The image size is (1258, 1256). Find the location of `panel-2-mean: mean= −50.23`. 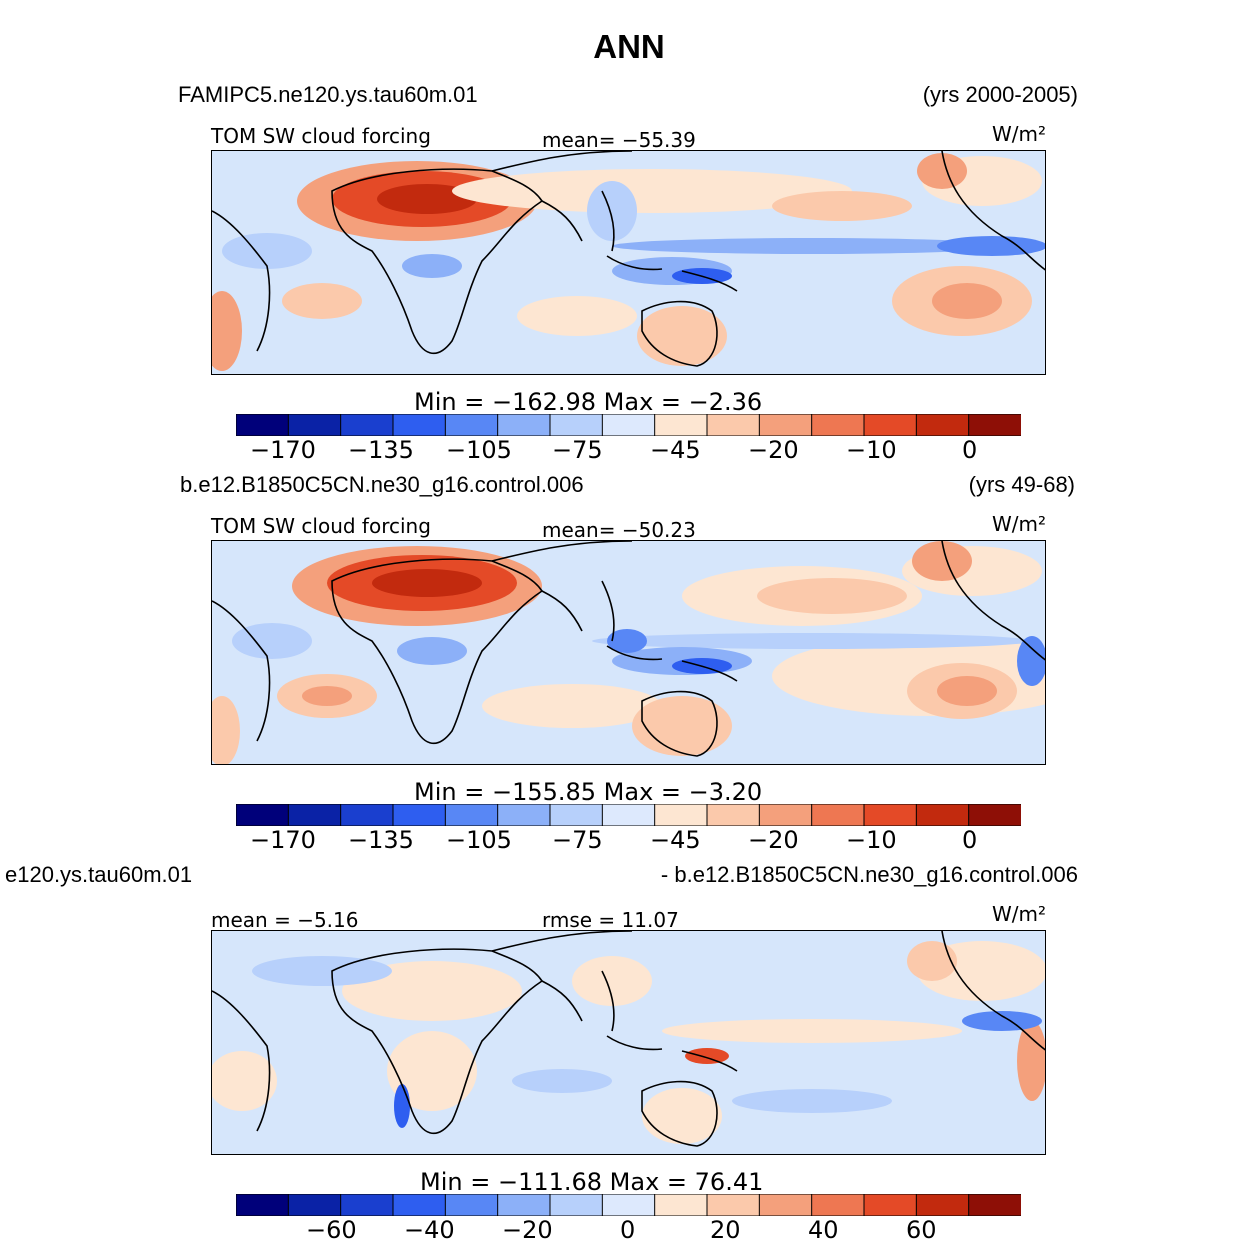

panel-2-mean: mean= −50.23 is located at coordinates (619, 530).